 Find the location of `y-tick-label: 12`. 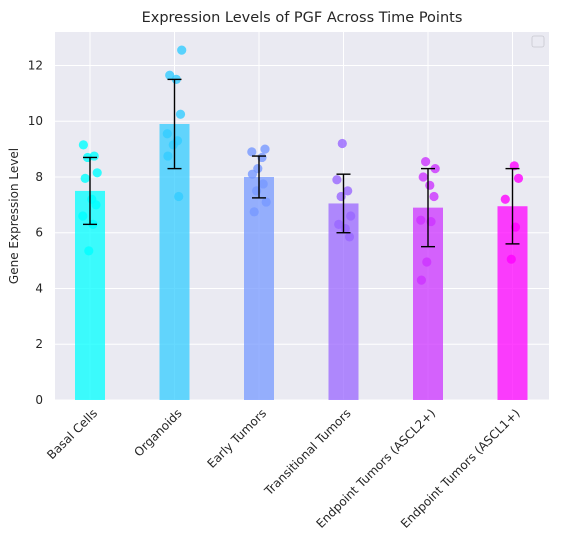

y-tick-label: 12 is located at coordinates (35, 65).